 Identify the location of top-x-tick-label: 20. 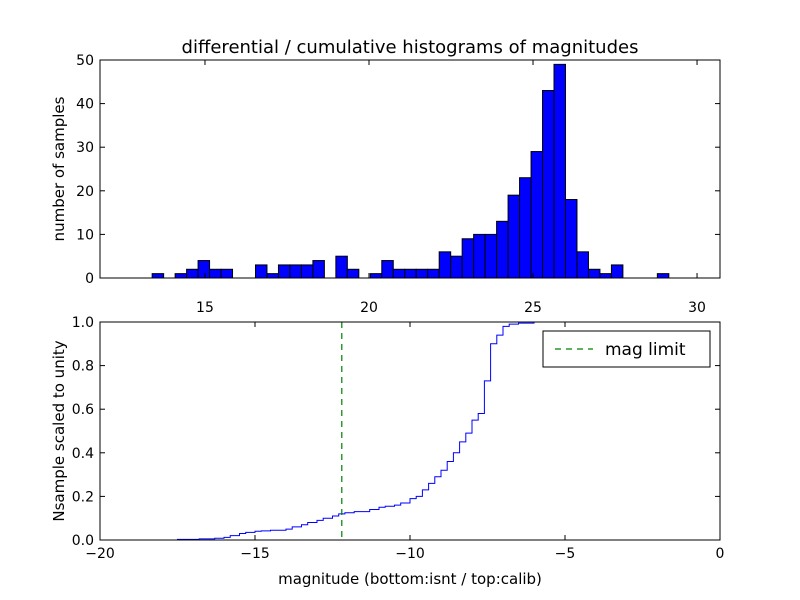
(369, 308).